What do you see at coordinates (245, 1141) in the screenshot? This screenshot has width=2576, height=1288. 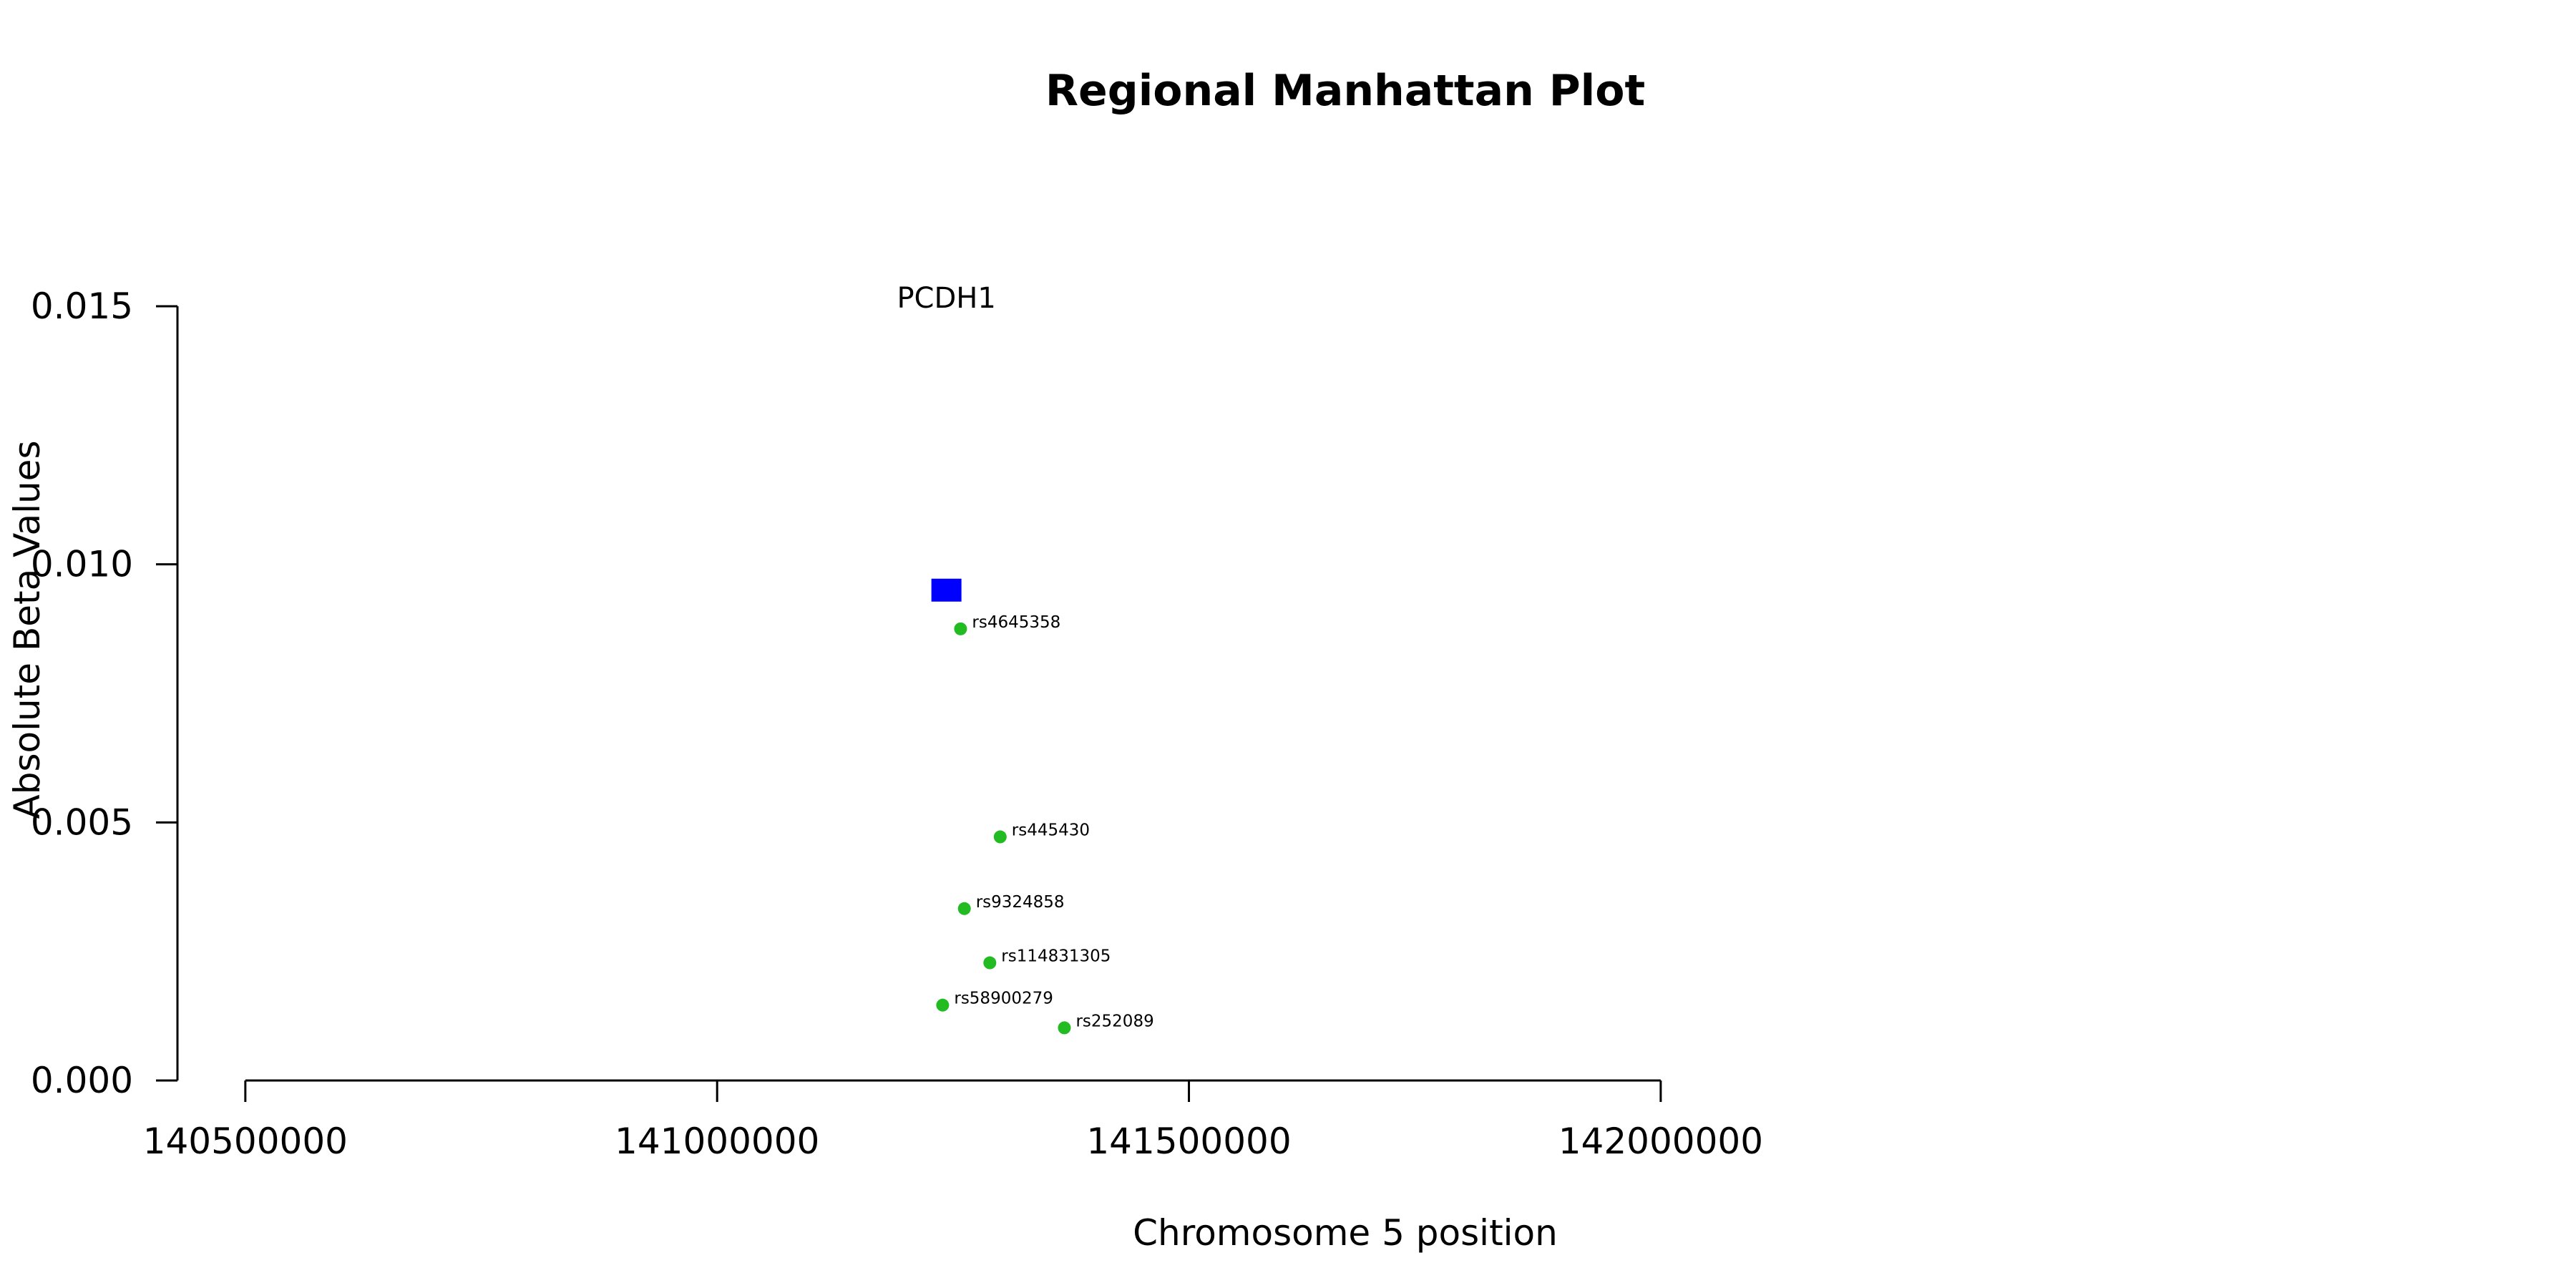 I see `x-tick-label: 140500000` at bounding box center [245, 1141].